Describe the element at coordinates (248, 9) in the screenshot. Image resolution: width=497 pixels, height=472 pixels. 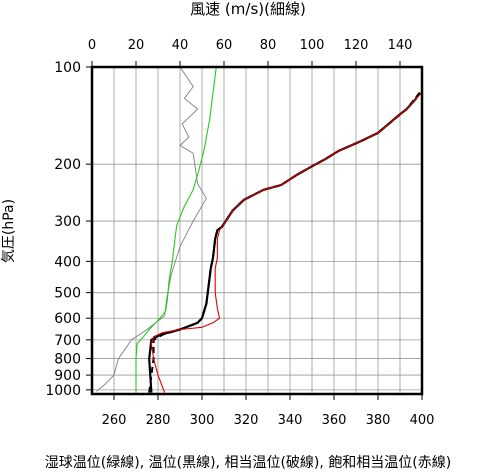
I see `top-axis-title: 風速 (m/s)(細線)` at that location.